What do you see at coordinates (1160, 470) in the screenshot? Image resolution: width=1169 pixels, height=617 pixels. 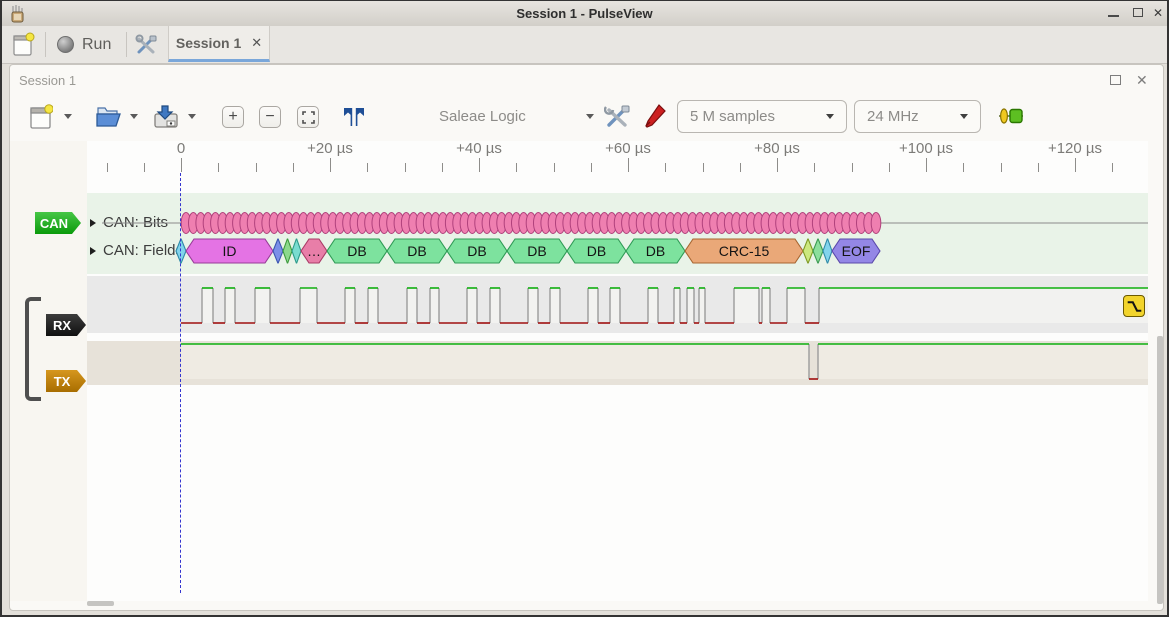 I see `vertical-scrollbar` at bounding box center [1160, 470].